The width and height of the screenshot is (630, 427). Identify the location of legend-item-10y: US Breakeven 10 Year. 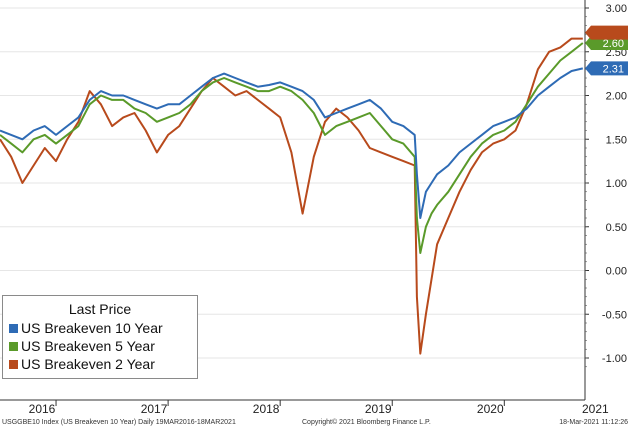
(100, 328).